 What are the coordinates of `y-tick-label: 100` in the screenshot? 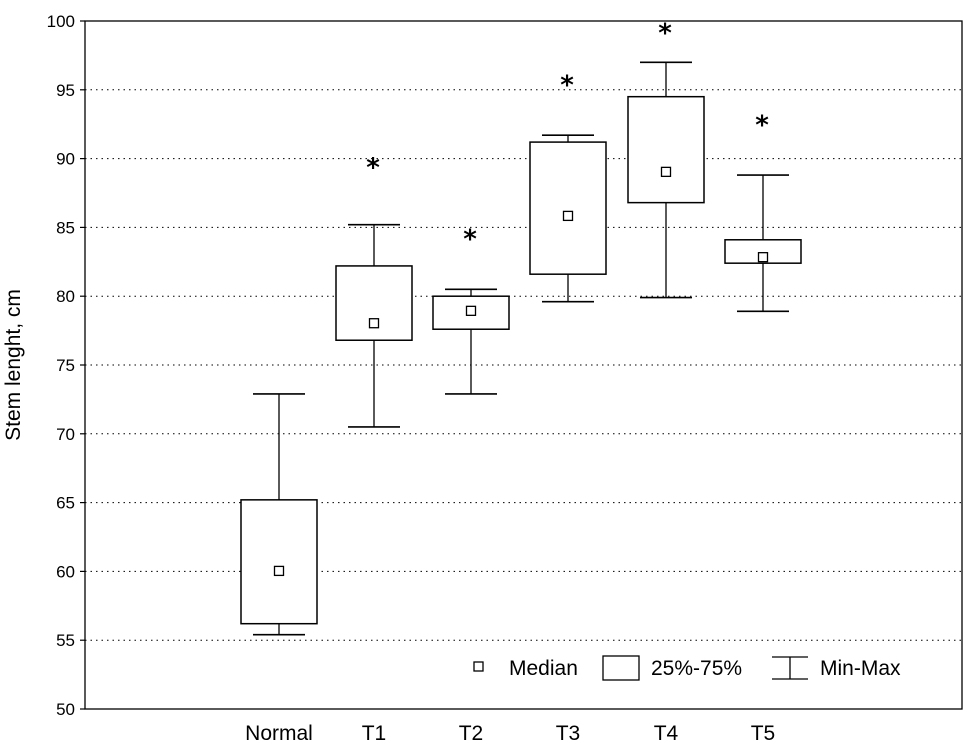 It's located at (61, 21).